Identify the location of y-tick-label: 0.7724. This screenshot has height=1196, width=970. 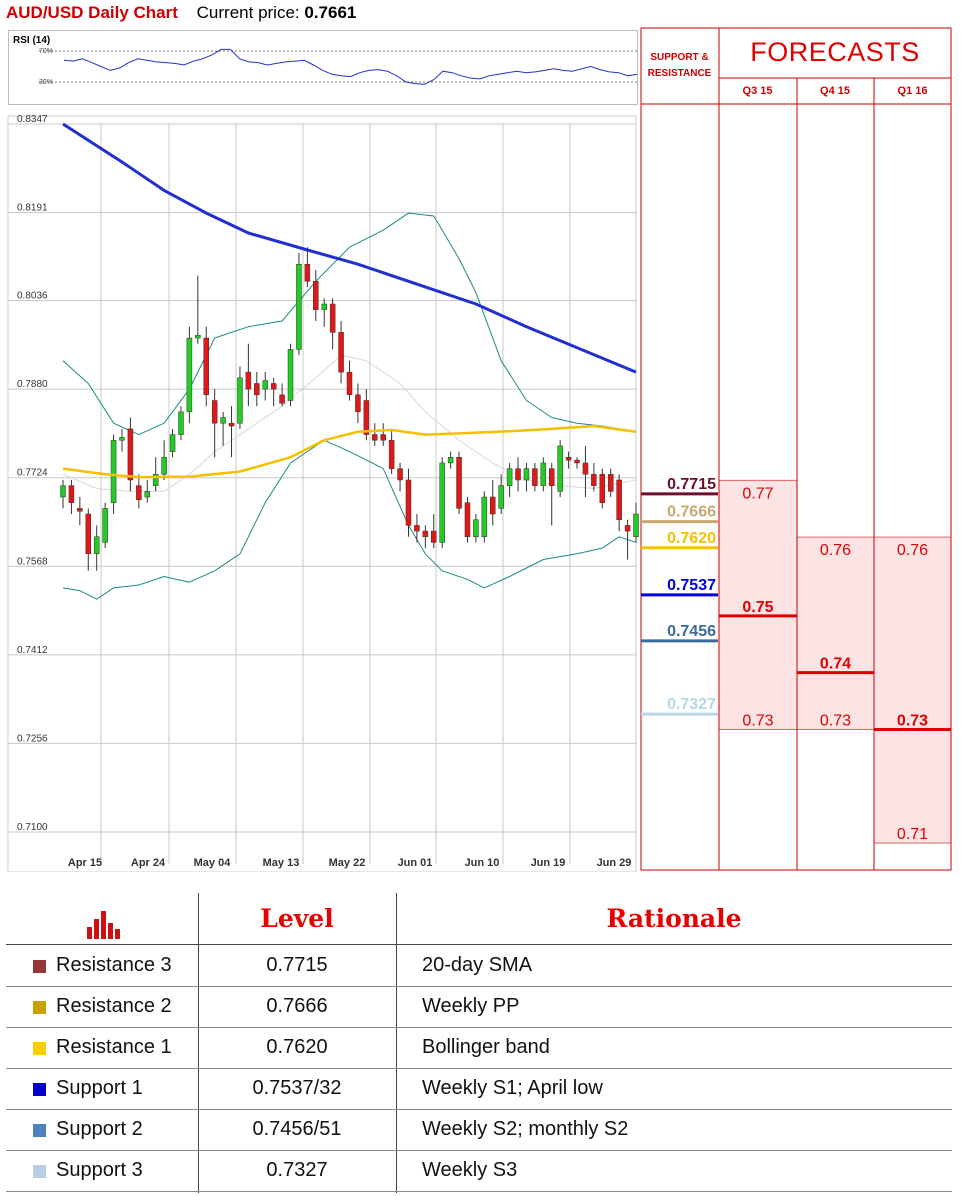
(32, 473).